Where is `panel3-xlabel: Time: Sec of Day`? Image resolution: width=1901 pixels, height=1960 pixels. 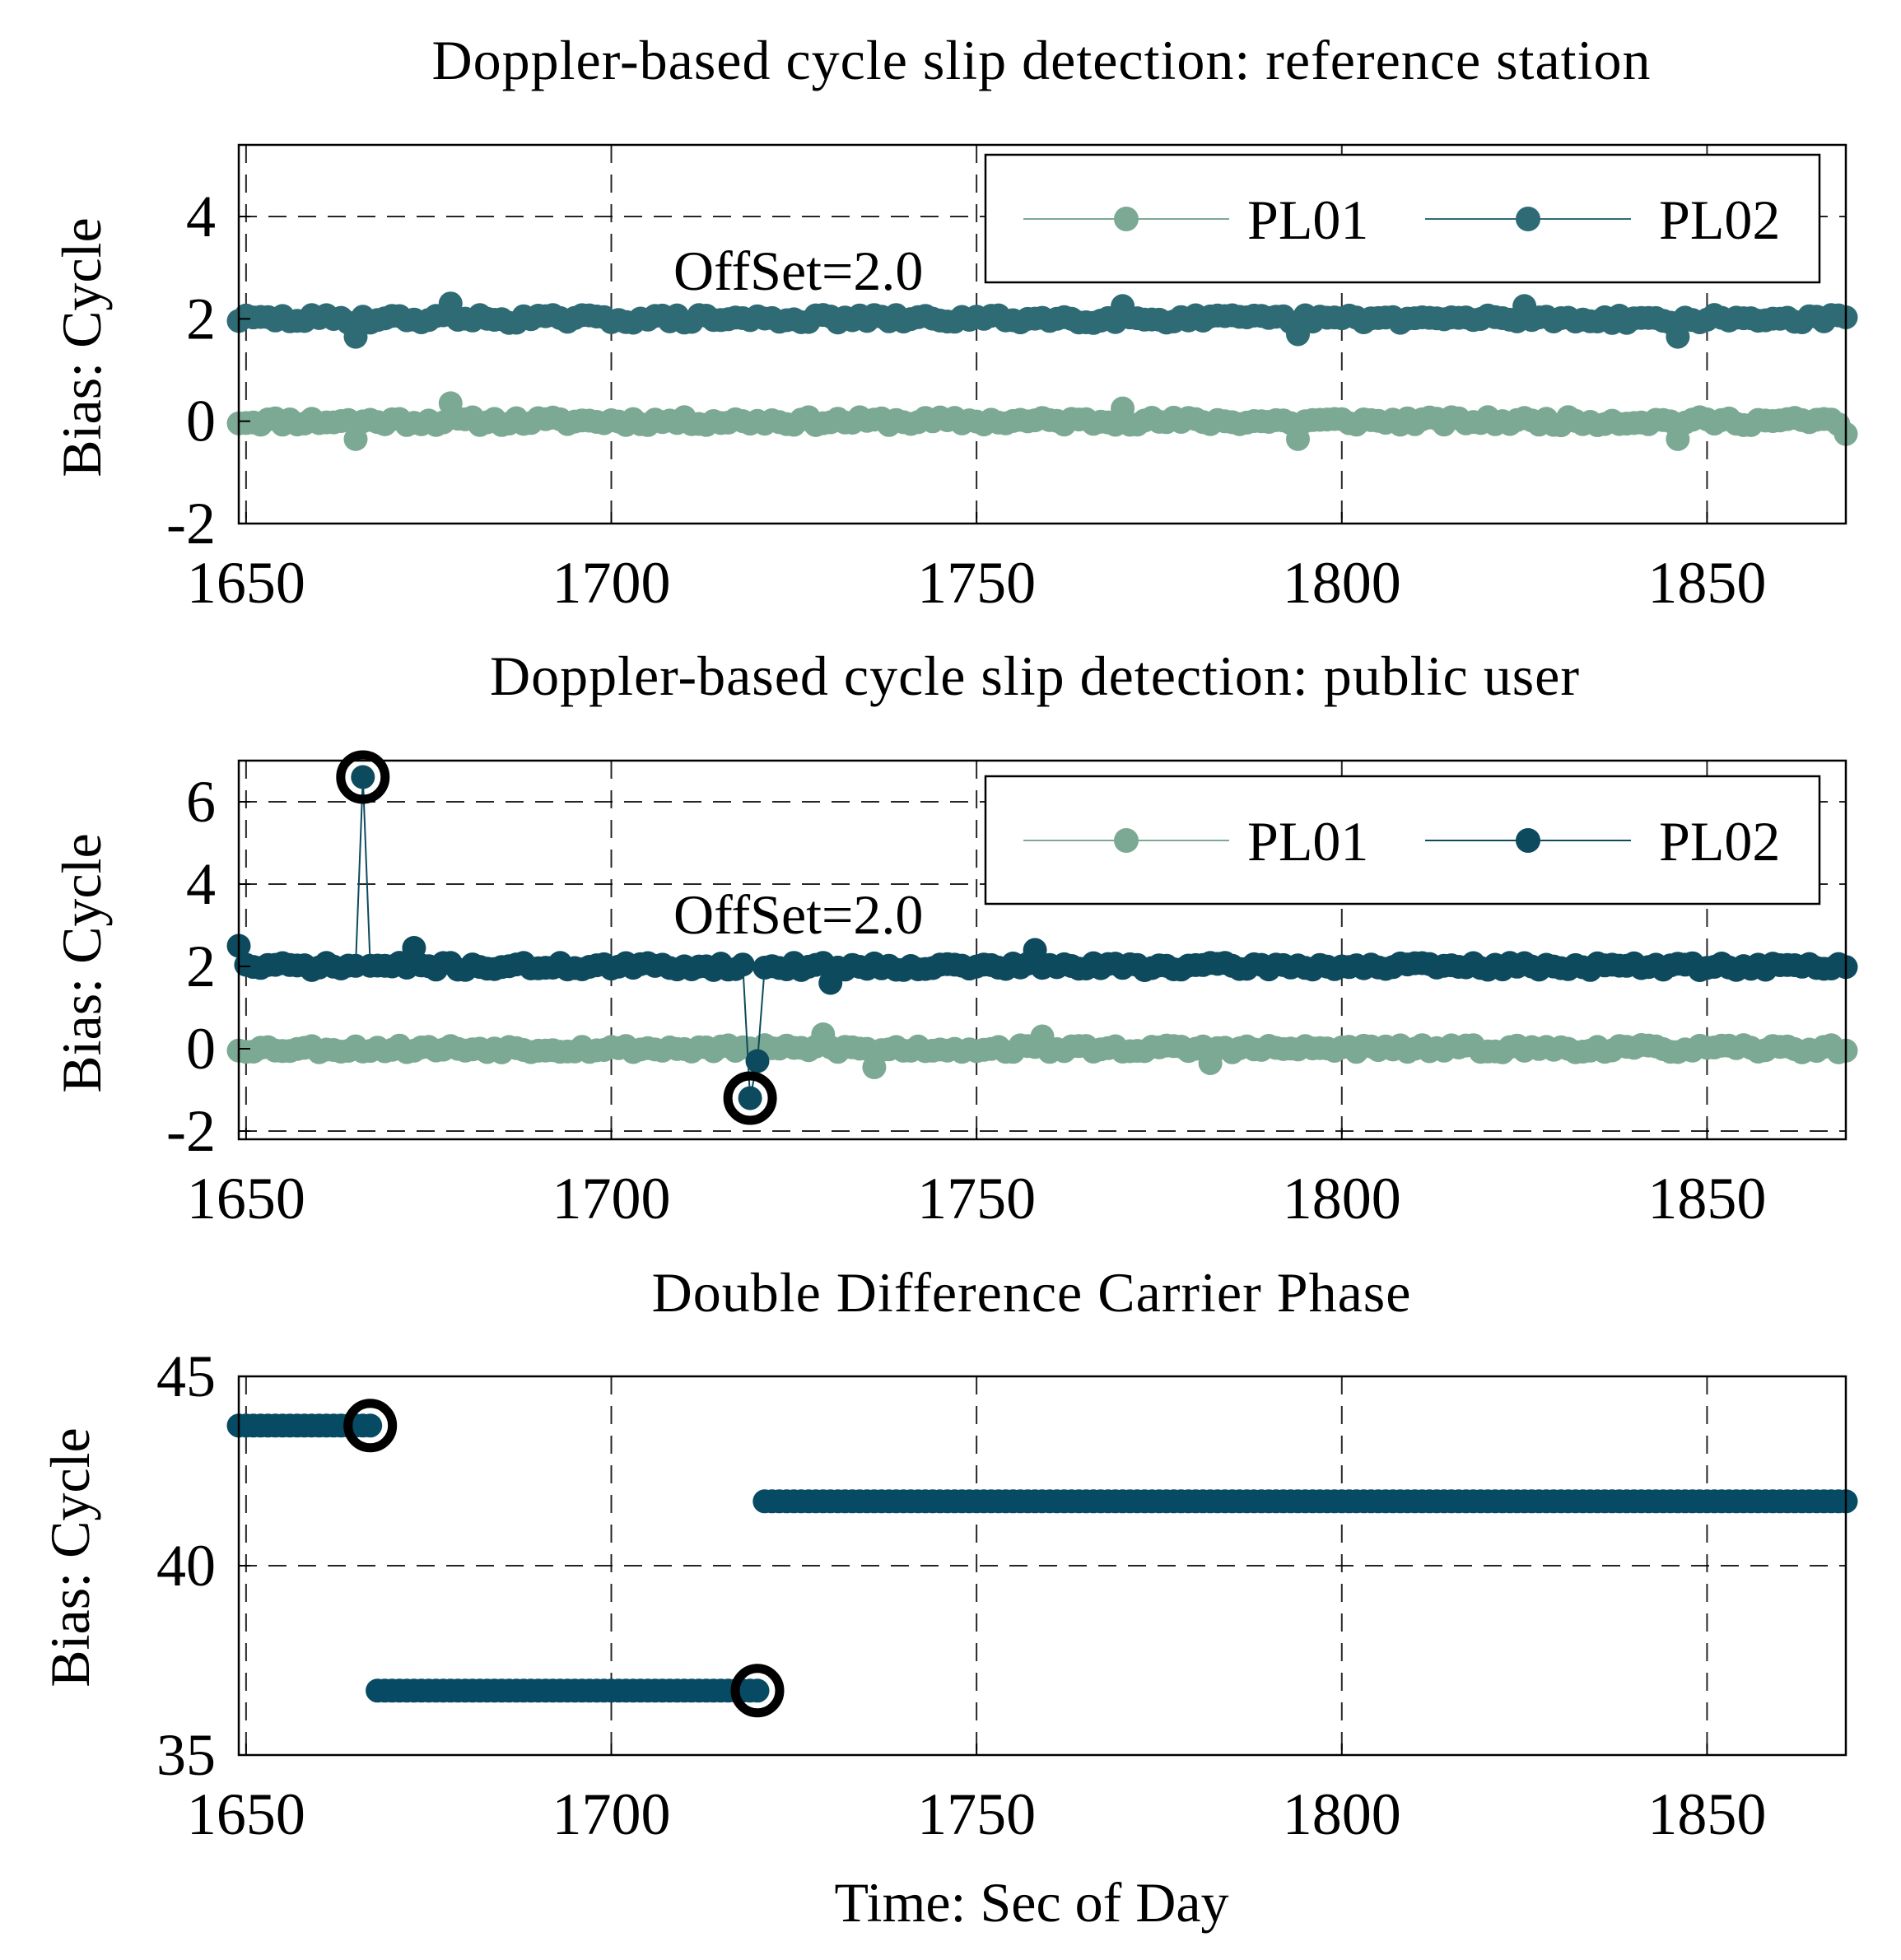 panel3-xlabel: Time: Sec of Day is located at coordinates (1031, 1902).